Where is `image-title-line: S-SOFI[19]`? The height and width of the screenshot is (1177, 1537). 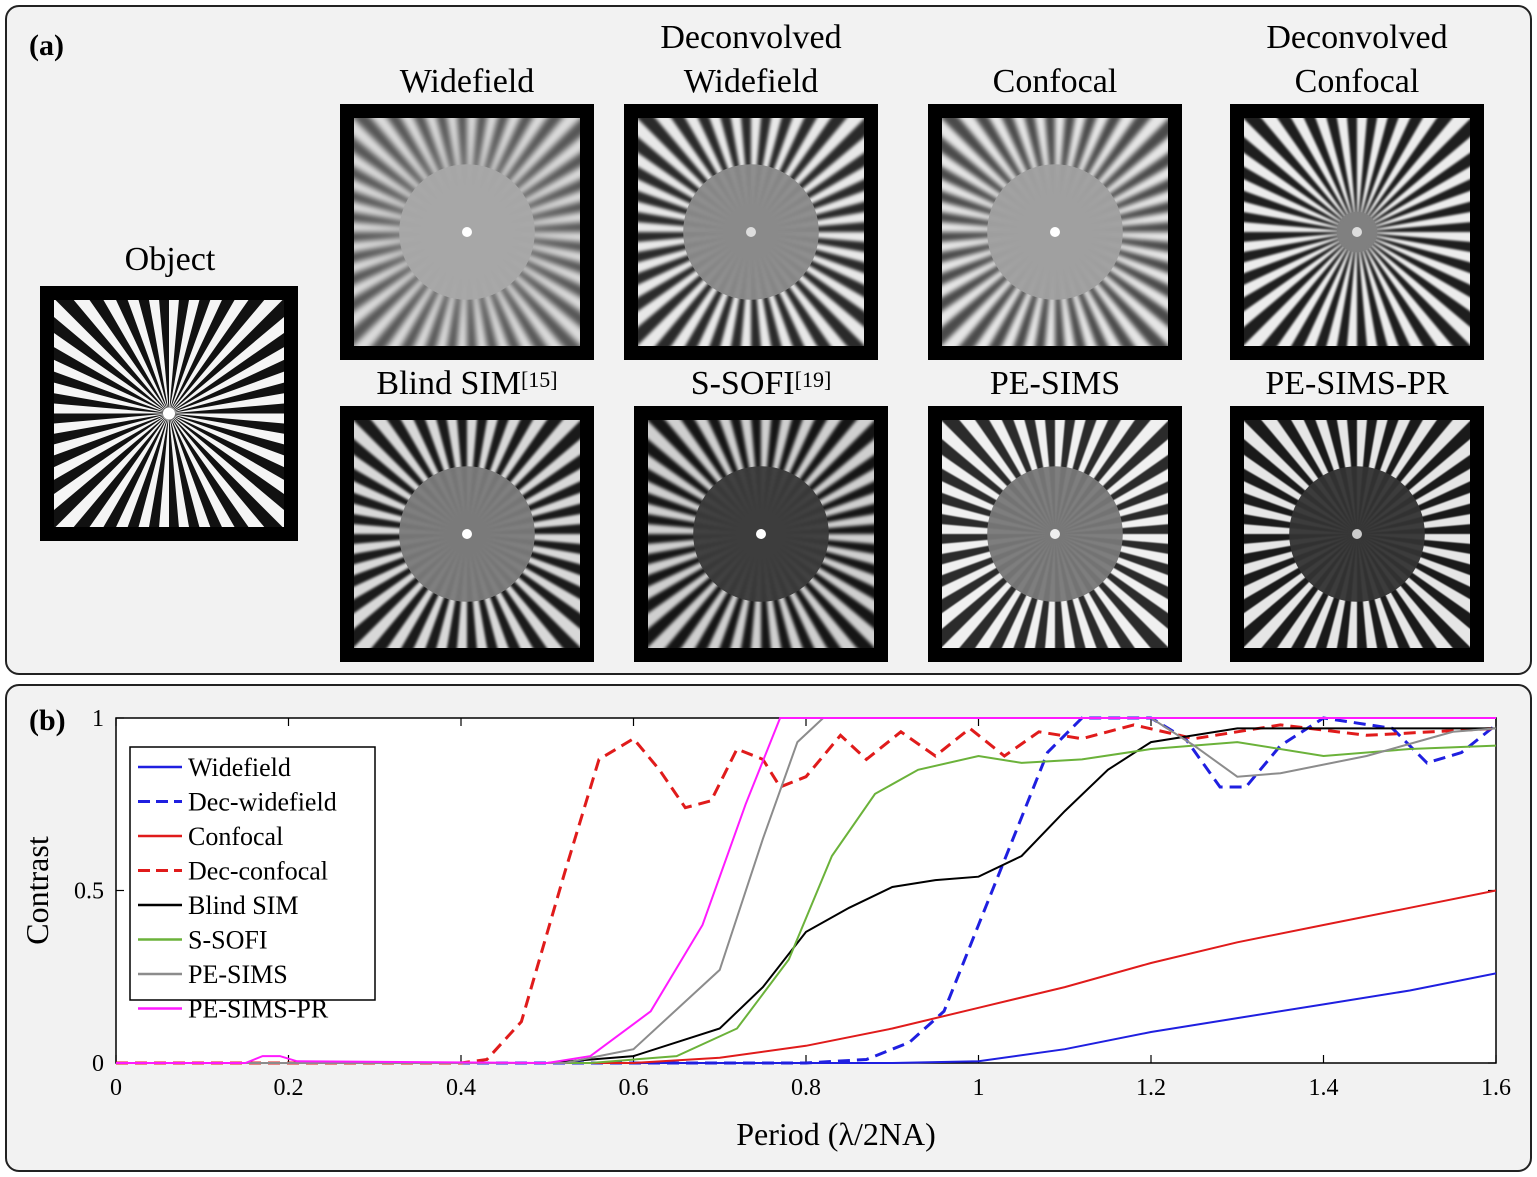 image-title-line: S-SOFI[19] is located at coordinates (761, 383).